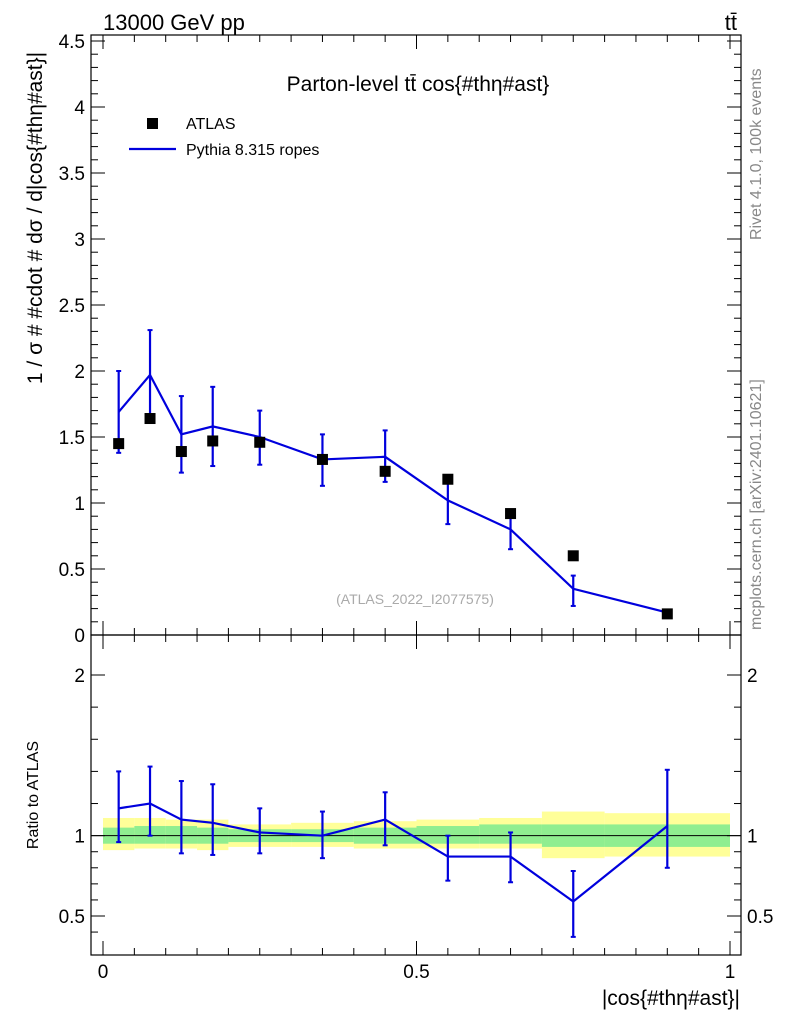 The height and width of the screenshot is (1024, 786). What do you see at coordinates (671, 998) in the screenshot?
I see `x-axis-label: |cos{#thη#ast}|` at bounding box center [671, 998].